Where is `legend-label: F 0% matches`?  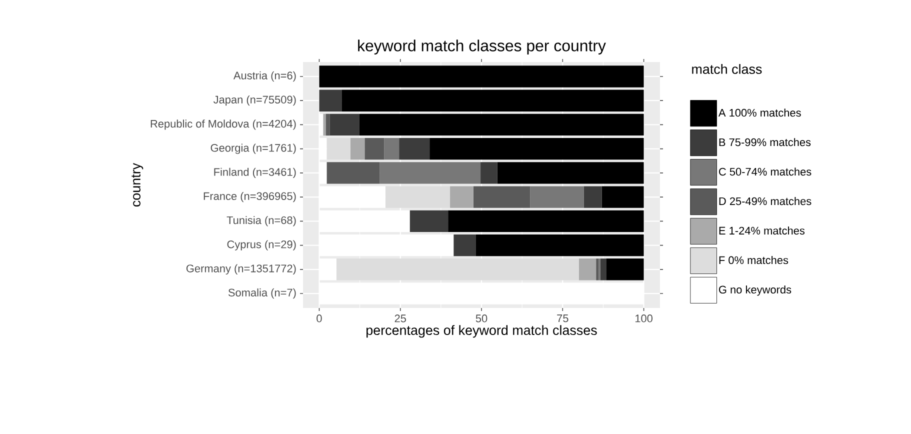 legend-label: F 0% matches is located at coordinates (753, 260).